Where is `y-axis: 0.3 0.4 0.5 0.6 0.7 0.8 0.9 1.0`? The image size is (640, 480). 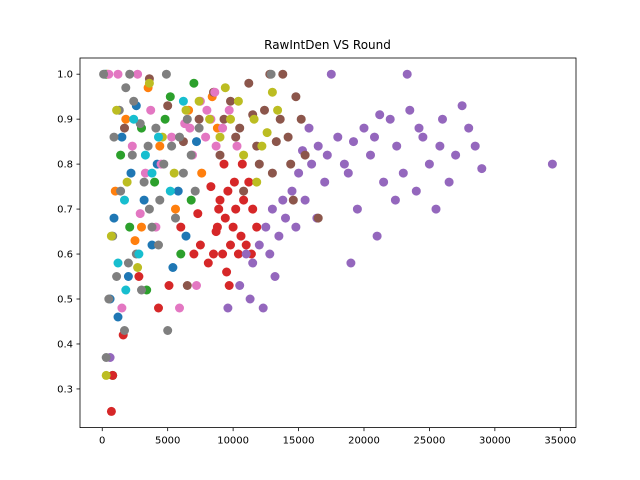
y-axis: 0.3 0.4 0.5 0.6 0.7 0.8 0.9 1.0 is located at coordinates (68, 232).